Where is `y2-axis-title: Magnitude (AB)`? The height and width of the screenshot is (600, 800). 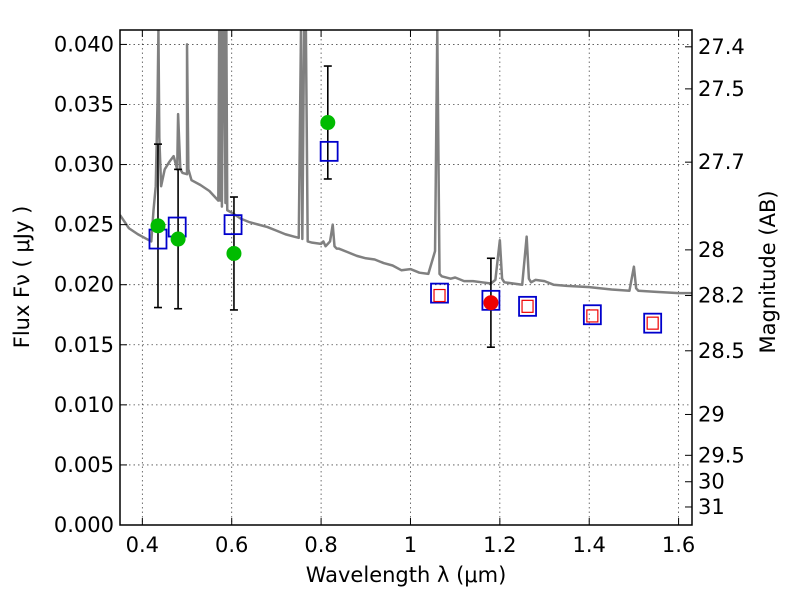 y2-axis-title: Magnitude (AB) is located at coordinates (768, 271).